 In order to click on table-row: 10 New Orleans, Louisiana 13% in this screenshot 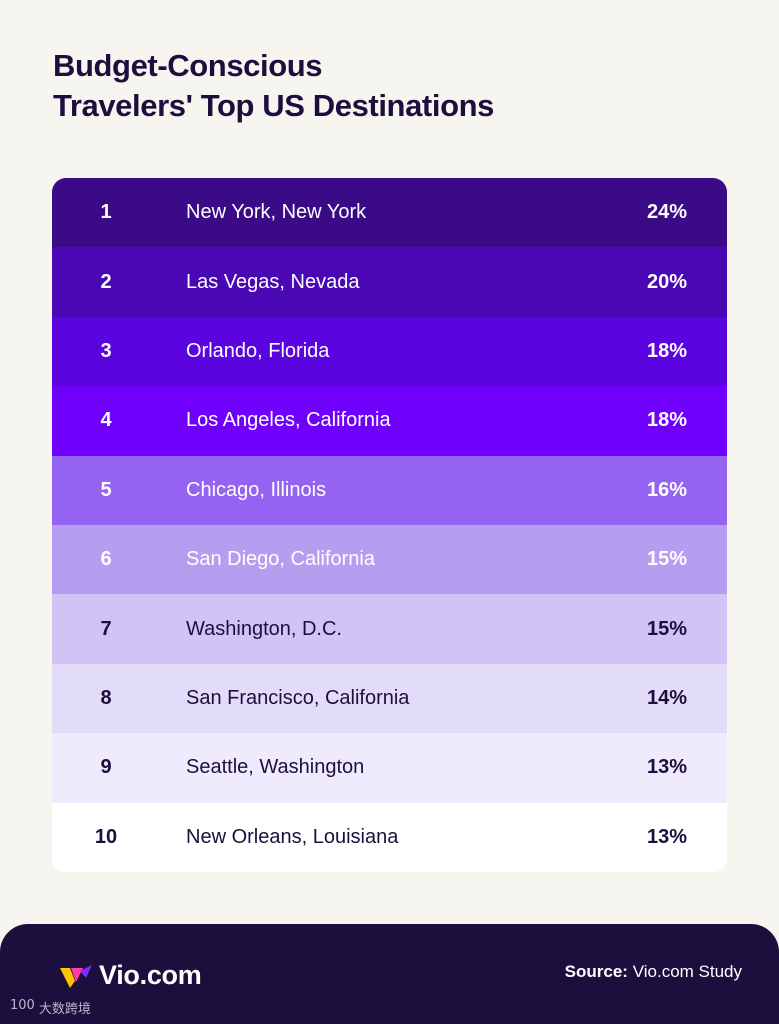, I will do `click(389, 837)`.